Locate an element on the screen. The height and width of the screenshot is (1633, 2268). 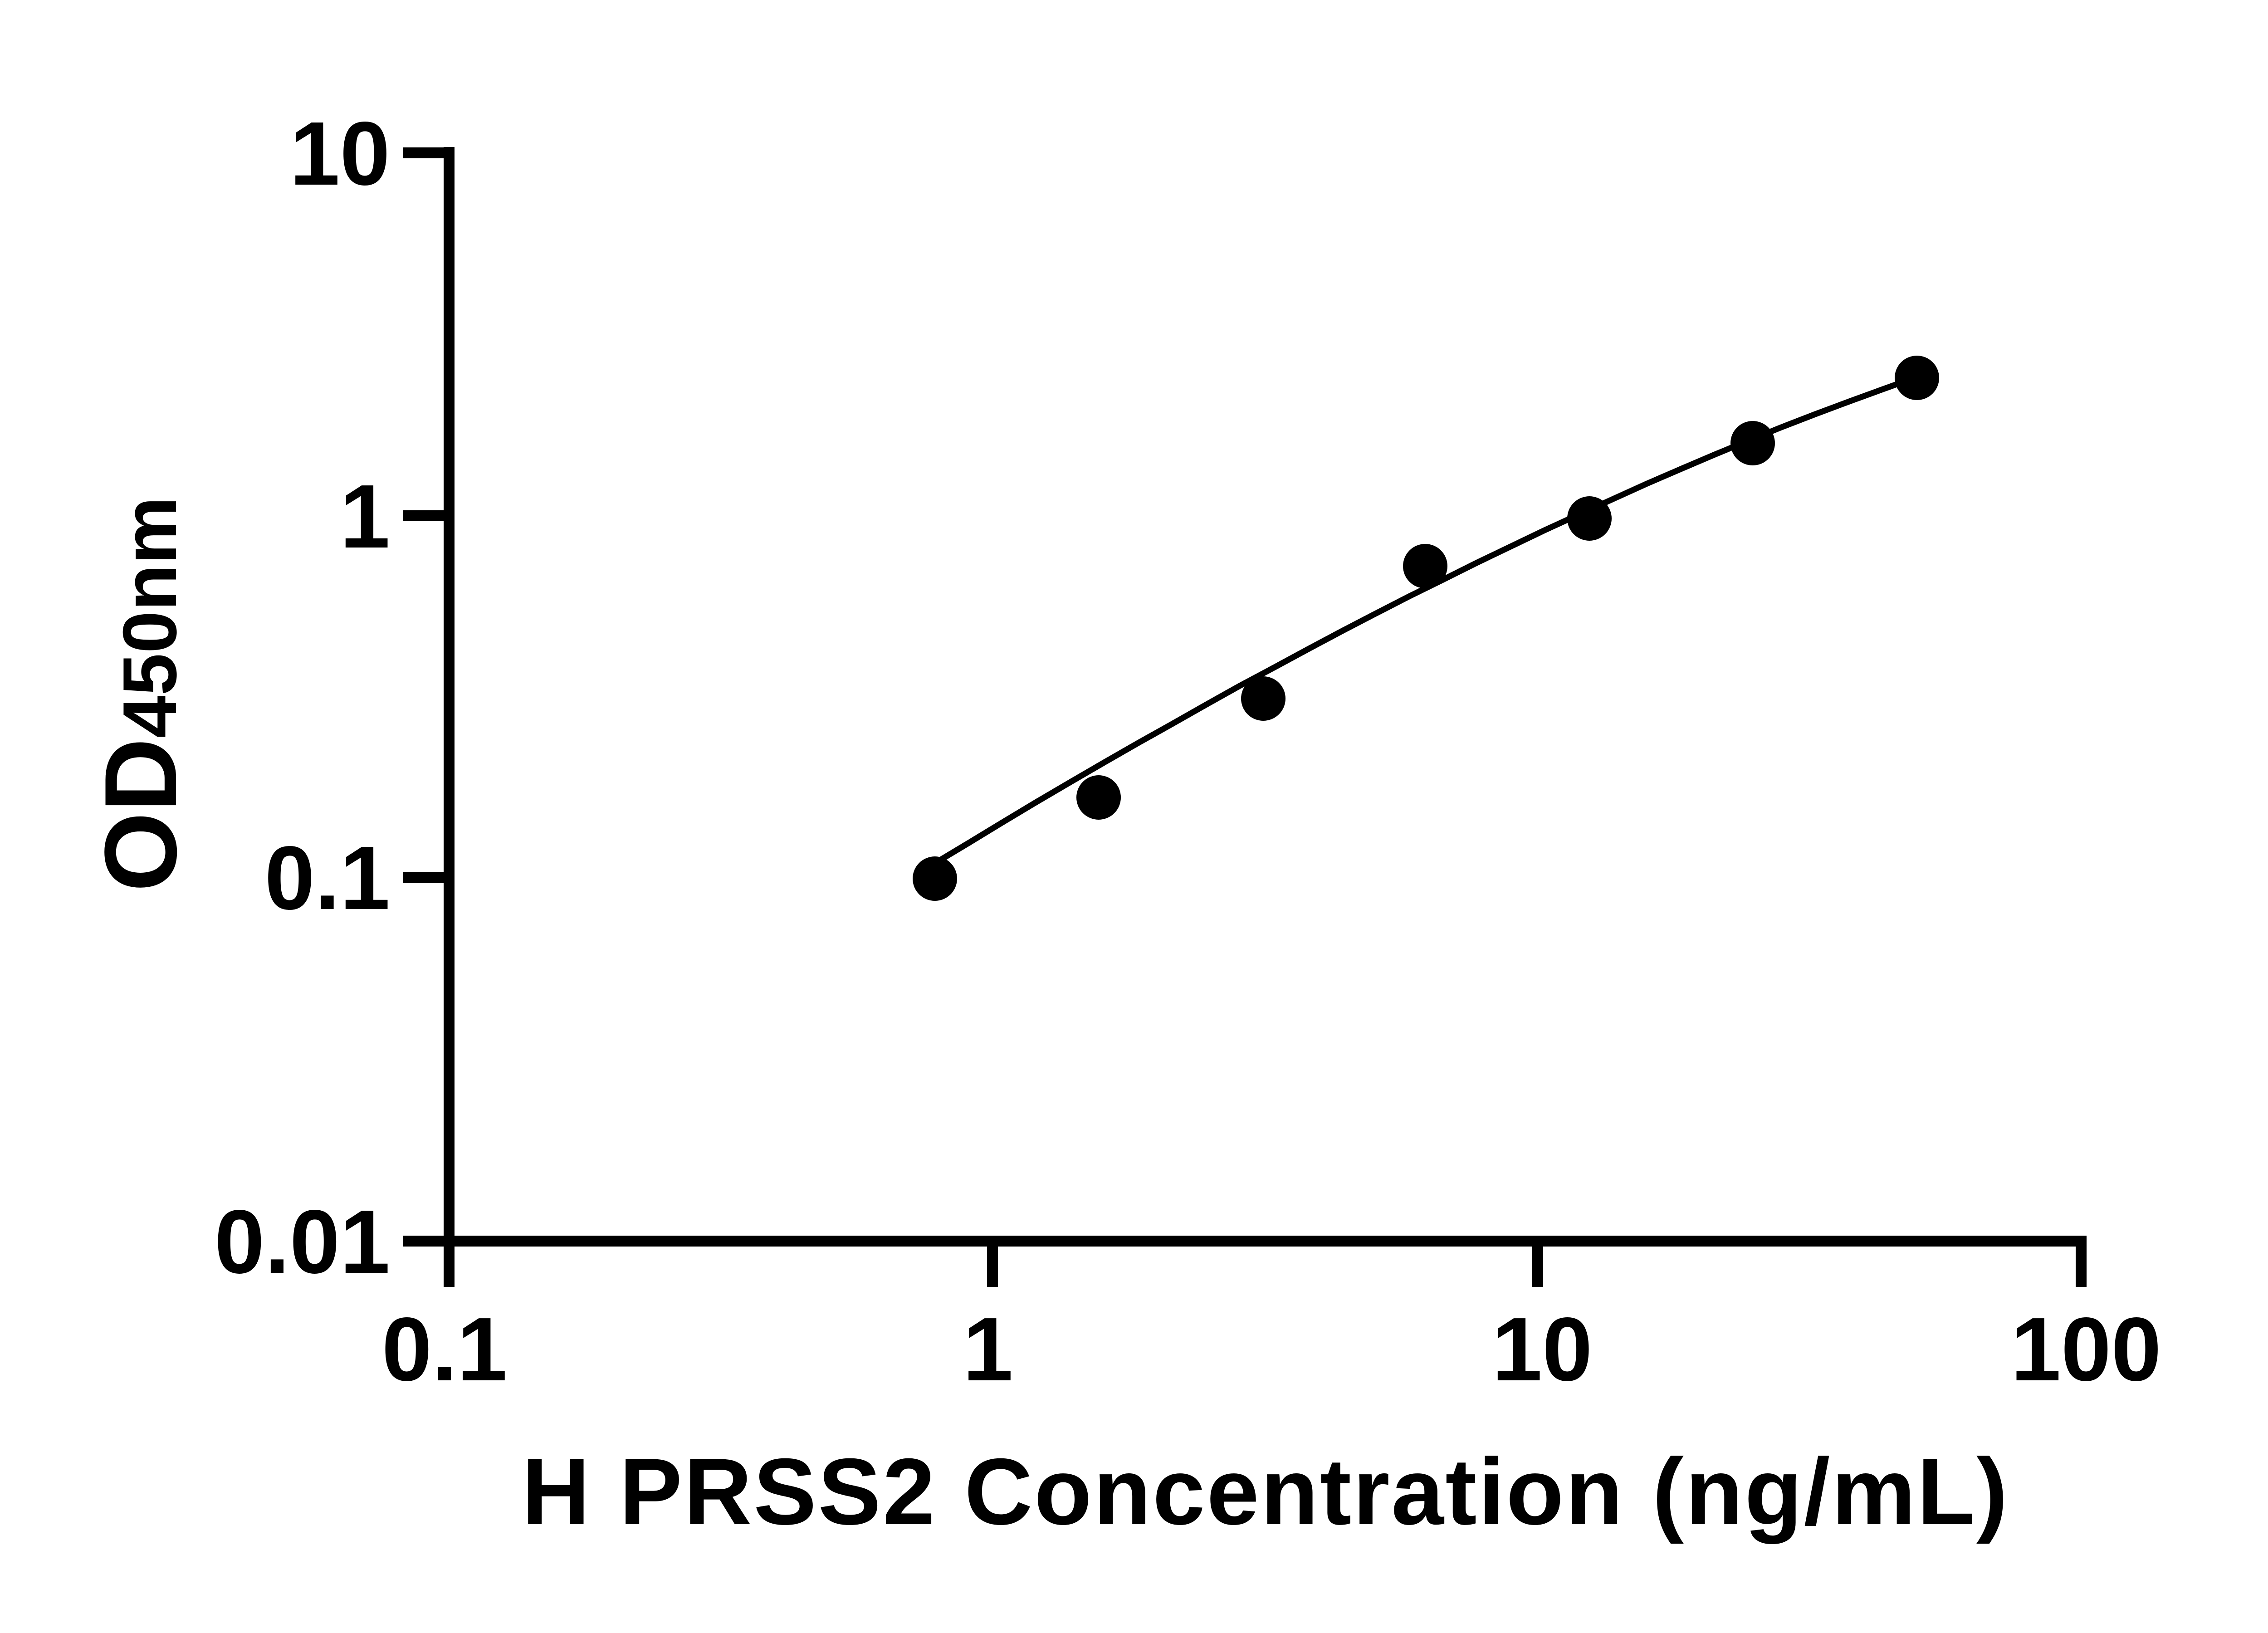
svg-text: H PRSS2 Concentration (ng/mL) is located at coordinates (1265, 1492).